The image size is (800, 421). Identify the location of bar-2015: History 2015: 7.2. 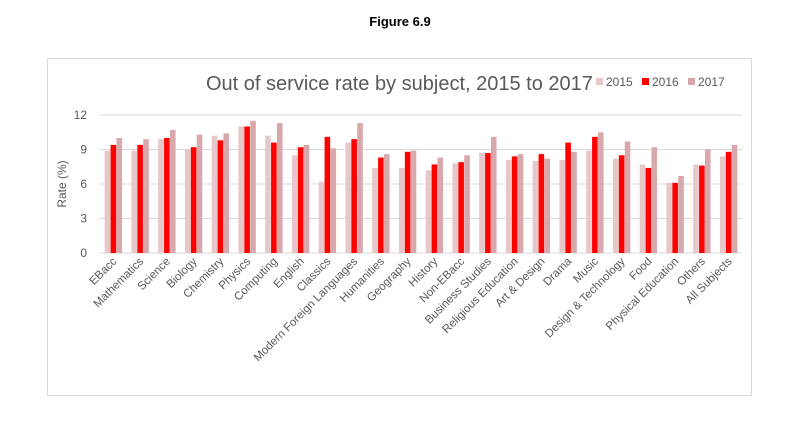
(428, 211).